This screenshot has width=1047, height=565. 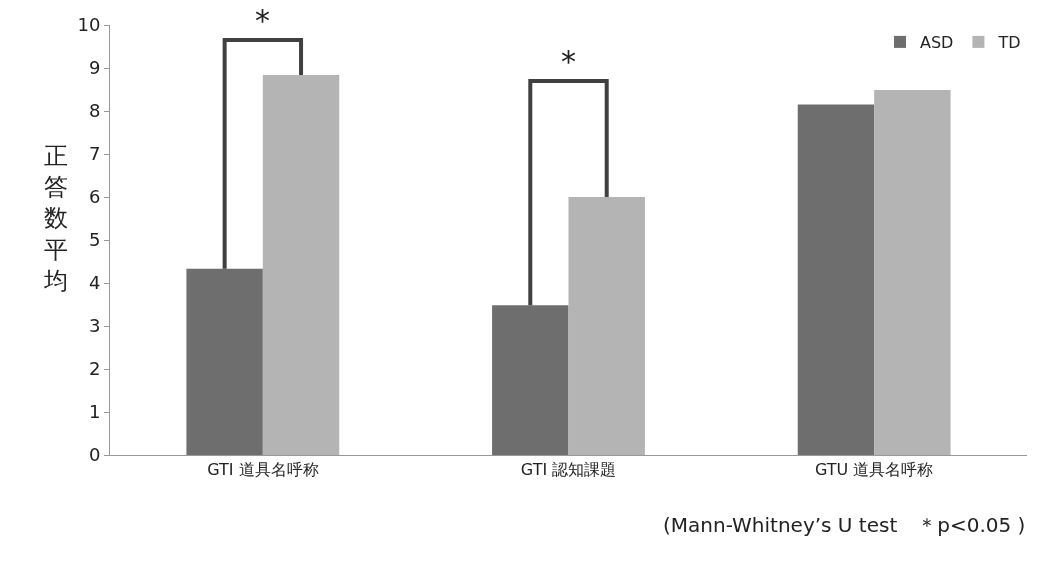 I want to click on x-tick-label: GTI 認知課題, so click(x=568, y=470).